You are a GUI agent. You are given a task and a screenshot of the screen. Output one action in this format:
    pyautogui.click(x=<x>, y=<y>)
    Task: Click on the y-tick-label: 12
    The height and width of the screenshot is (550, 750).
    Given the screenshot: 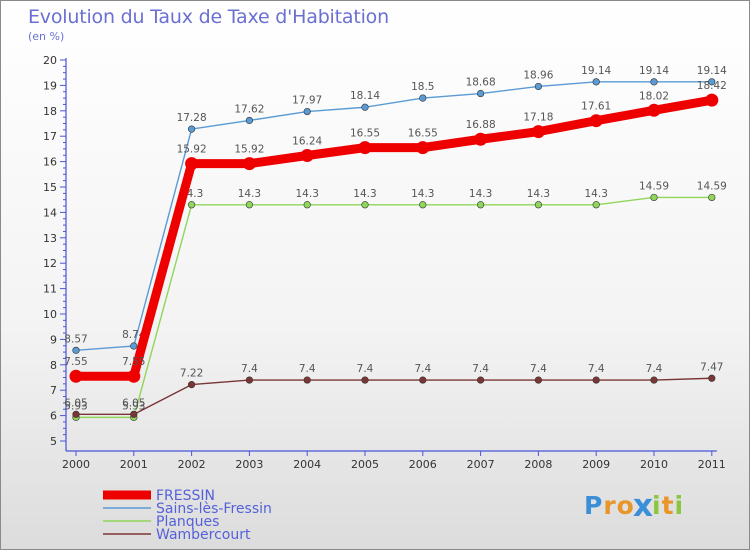 What is the action you would take?
    pyautogui.click(x=50, y=263)
    